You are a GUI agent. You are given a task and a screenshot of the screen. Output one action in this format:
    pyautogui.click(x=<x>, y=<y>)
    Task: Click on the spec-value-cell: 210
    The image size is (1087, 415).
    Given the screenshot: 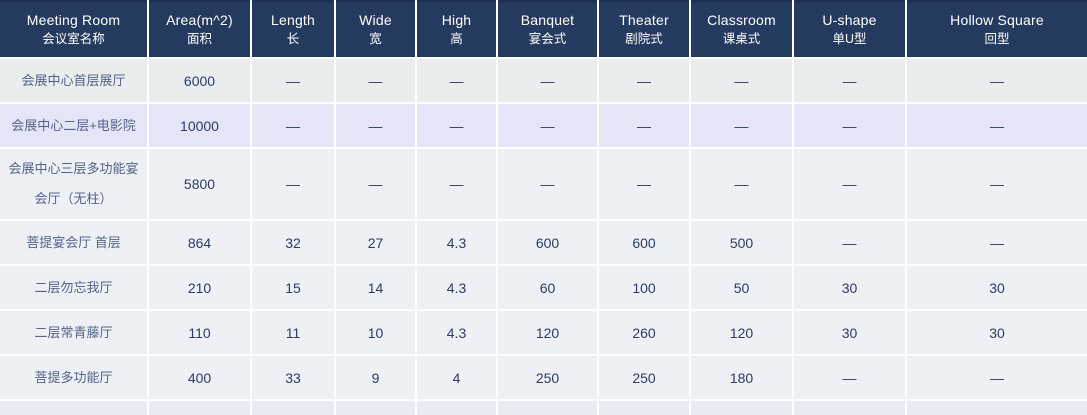 What is the action you would take?
    pyautogui.click(x=200, y=288)
    